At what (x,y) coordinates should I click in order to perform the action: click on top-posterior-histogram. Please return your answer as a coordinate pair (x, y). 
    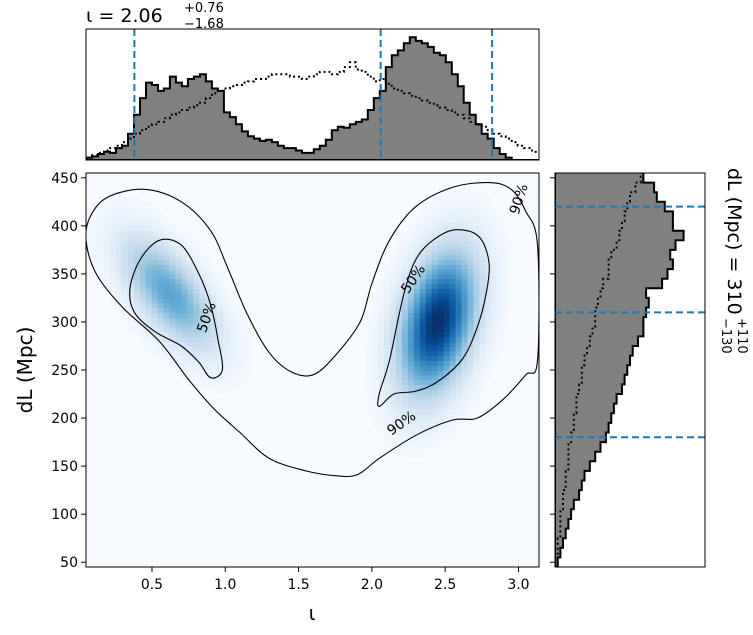
    Looking at the image, I should click on (312, 98).